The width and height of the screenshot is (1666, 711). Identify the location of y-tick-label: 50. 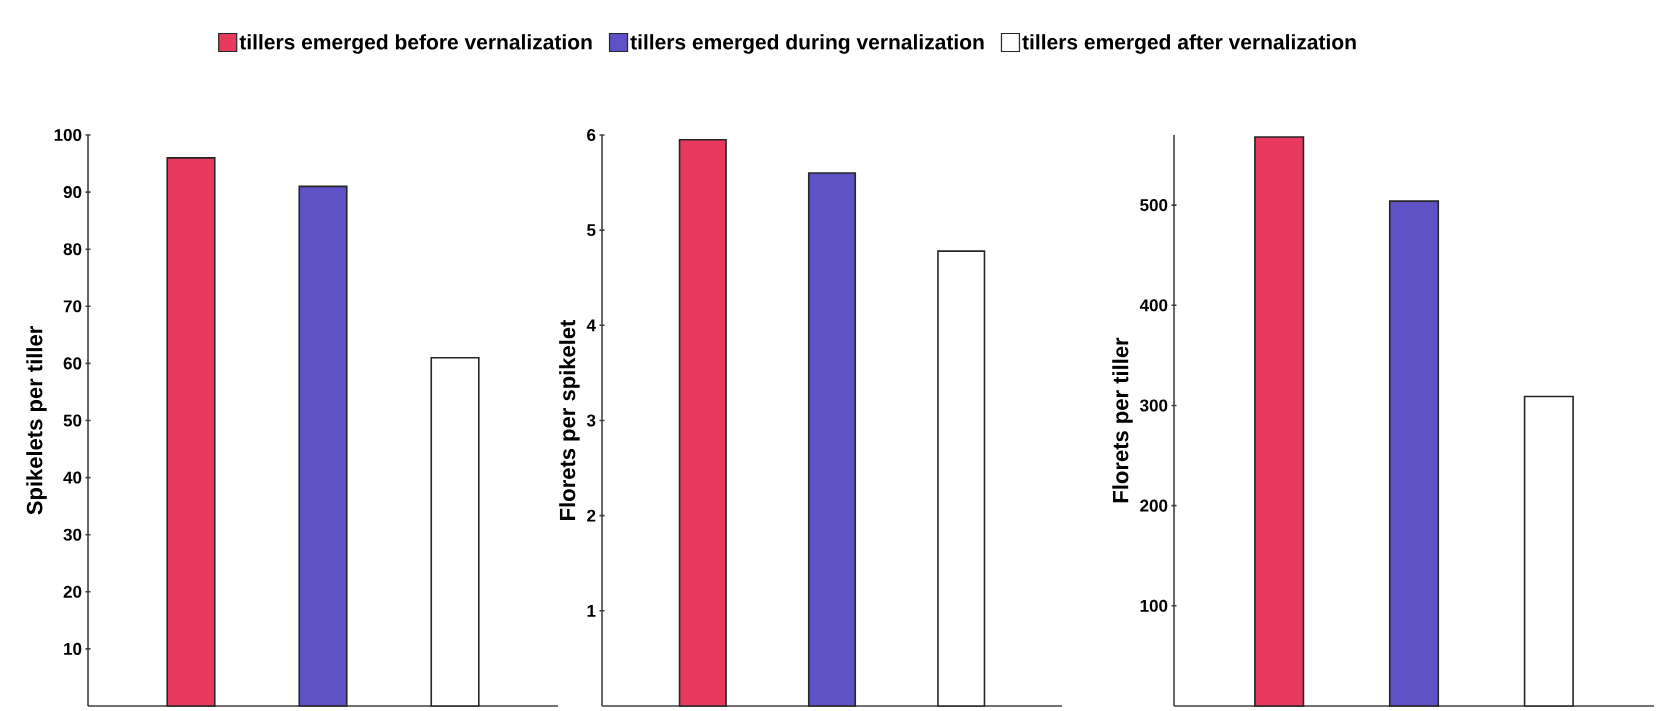
(72, 420).